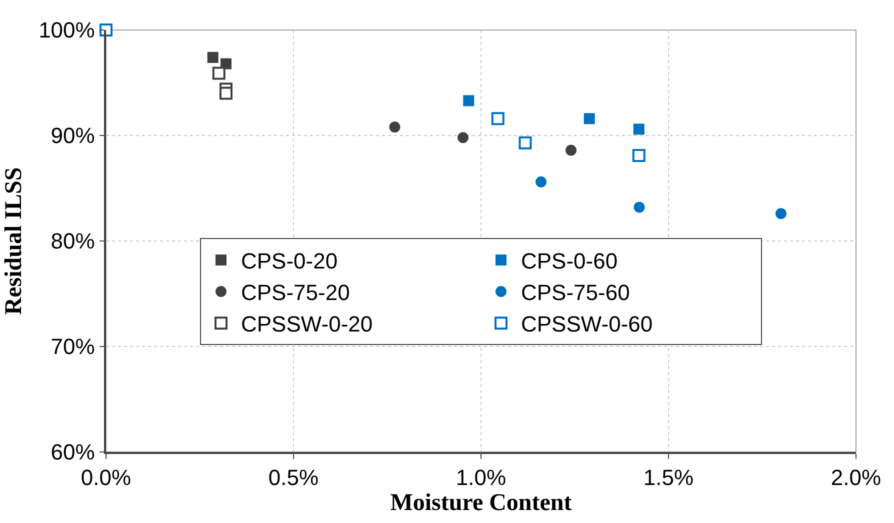  Describe the element at coordinates (587, 324) in the screenshot. I see `legend-label: CPSSW-0-60` at that location.